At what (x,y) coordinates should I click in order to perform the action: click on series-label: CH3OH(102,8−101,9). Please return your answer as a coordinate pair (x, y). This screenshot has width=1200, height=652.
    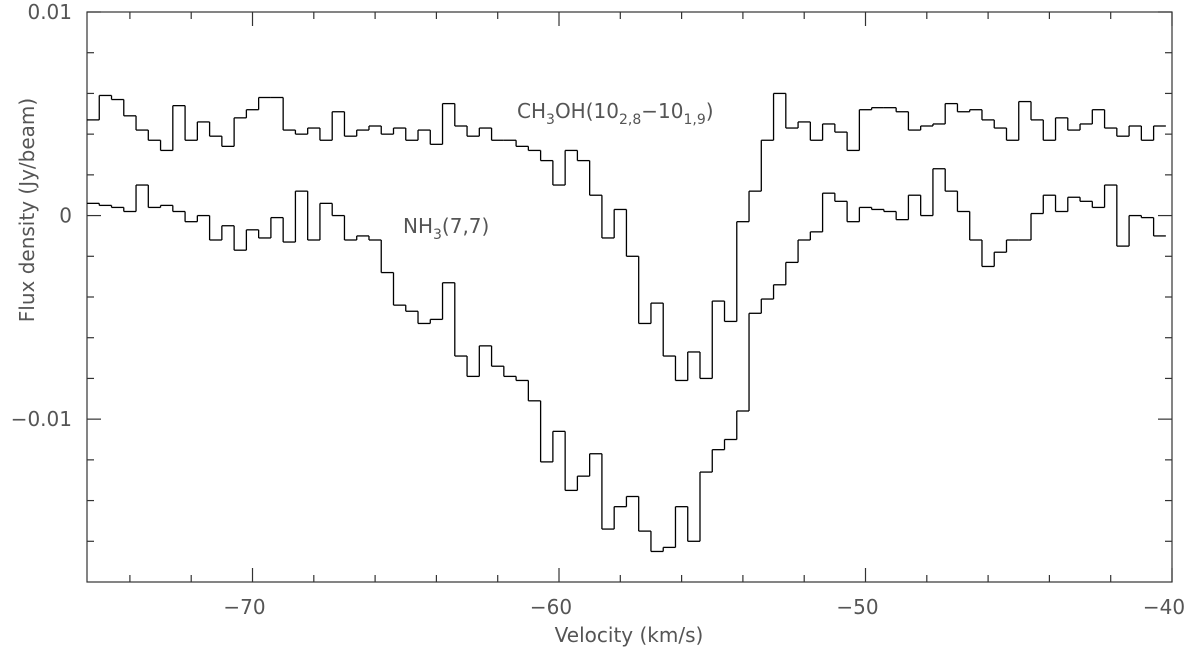
    Looking at the image, I should click on (615, 113).